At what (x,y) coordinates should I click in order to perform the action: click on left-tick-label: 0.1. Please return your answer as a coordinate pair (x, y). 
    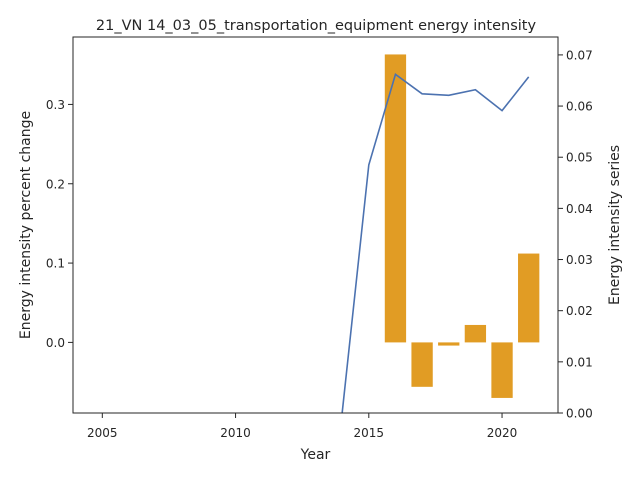
    Looking at the image, I should click on (55, 264).